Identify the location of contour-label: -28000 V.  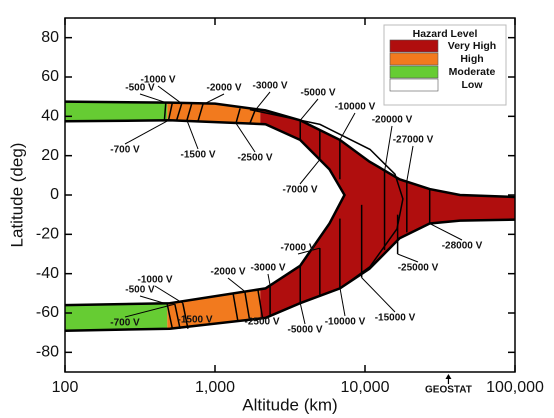
(462, 246).